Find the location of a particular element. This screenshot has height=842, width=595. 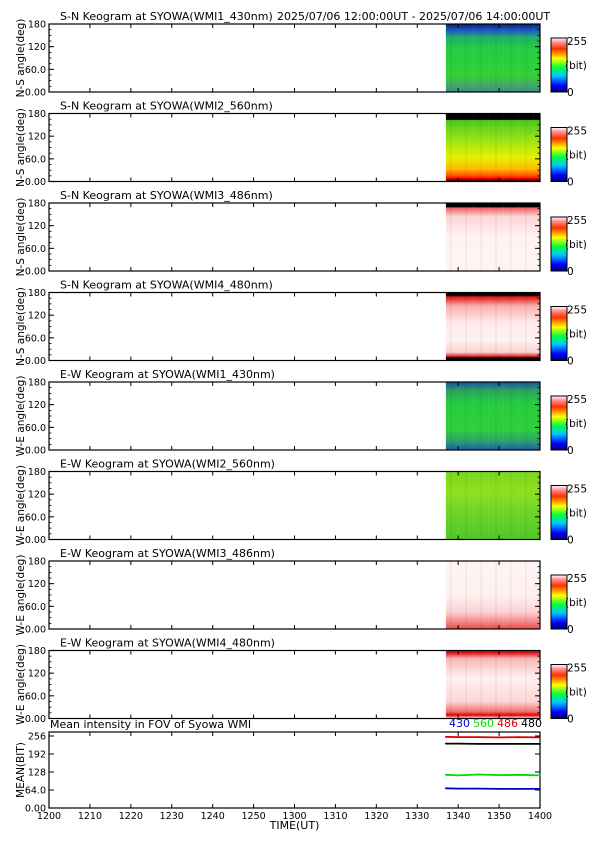

x-tick-label: 1210 is located at coordinates (90, 816).